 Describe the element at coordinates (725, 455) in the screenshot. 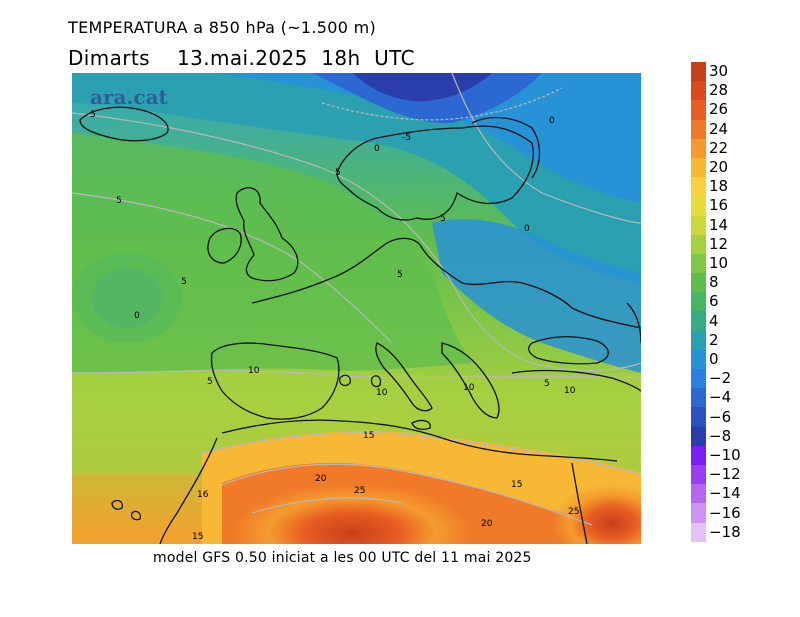

I see `legend-label: −10` at that location.